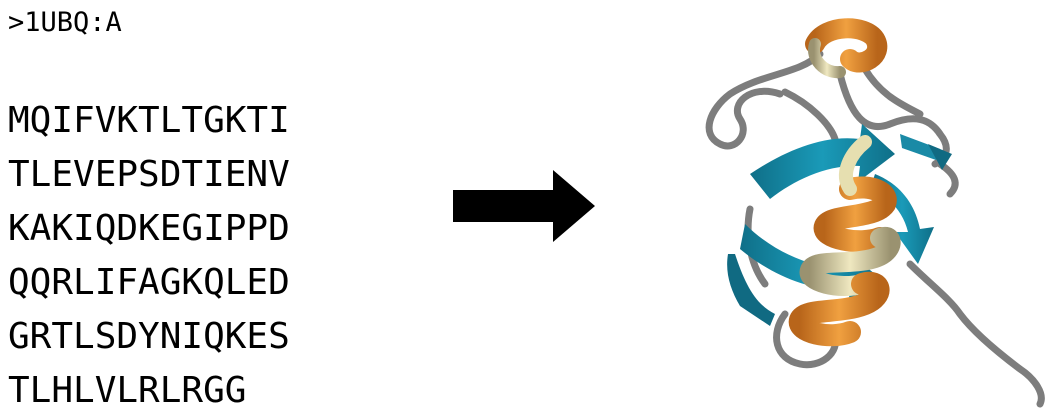 The height and width of the screenshot is (418, 1064). I want to click on arrow-shape, so click(524, 206).